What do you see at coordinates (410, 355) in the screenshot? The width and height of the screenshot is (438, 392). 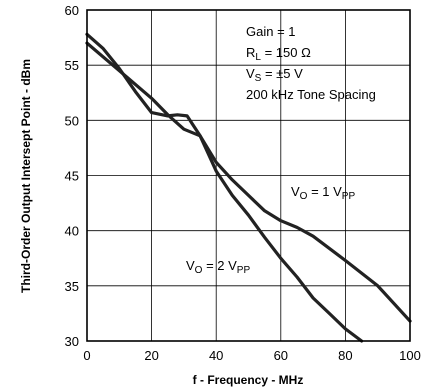 I see `x-tick-label: 100` at bounding box center [410, 355].